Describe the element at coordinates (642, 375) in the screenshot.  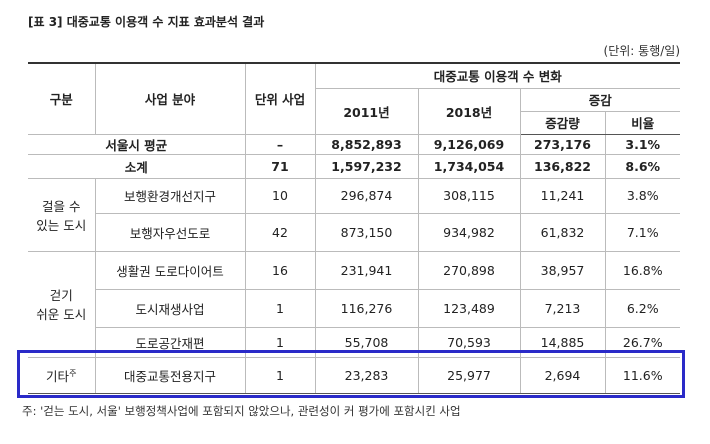
I see `value-cell: 11.6%` at that location.